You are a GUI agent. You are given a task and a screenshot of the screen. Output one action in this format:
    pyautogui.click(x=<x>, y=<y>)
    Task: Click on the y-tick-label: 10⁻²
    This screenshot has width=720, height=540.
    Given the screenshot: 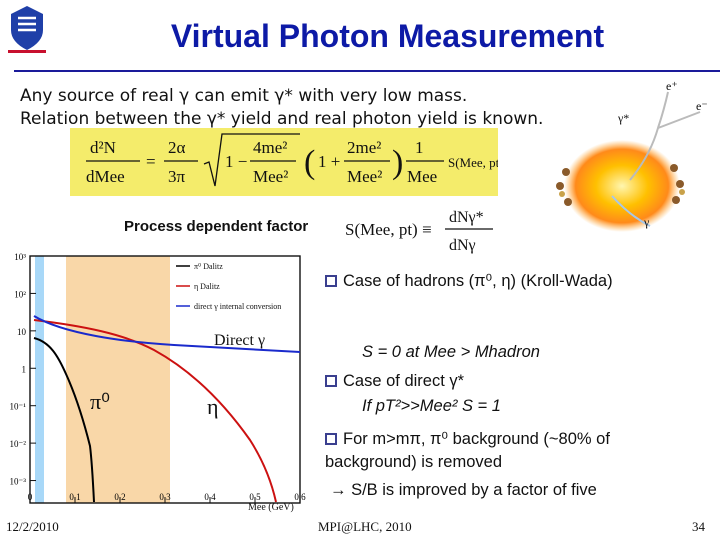 What is the action you would take?
    pyautogui.click(x=18, y=444)
    